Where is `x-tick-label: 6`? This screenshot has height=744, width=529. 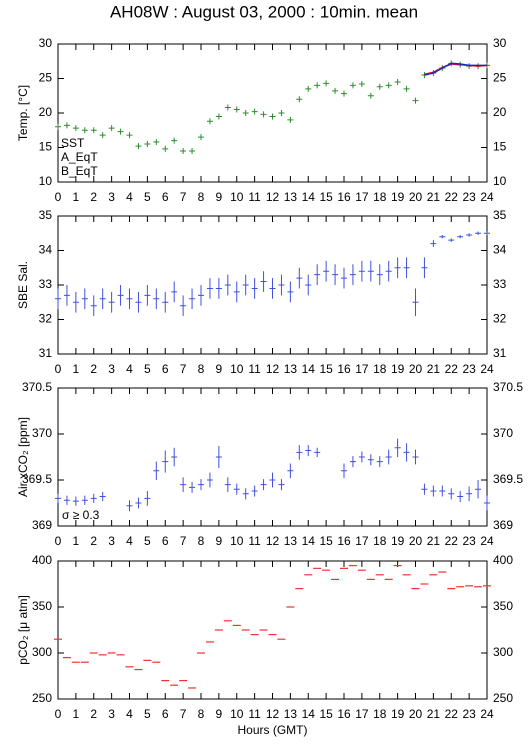
x-tick-label: 6 is located at coordinates (165, 714).